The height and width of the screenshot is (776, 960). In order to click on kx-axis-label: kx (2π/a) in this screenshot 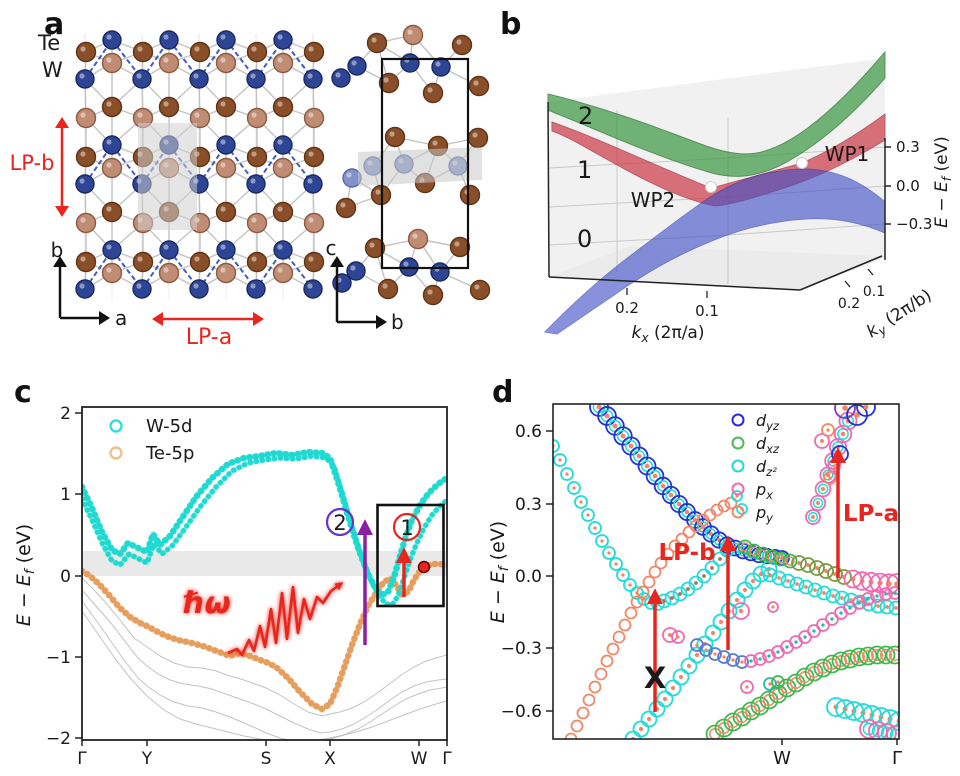, I will do `click(668, 334)`.